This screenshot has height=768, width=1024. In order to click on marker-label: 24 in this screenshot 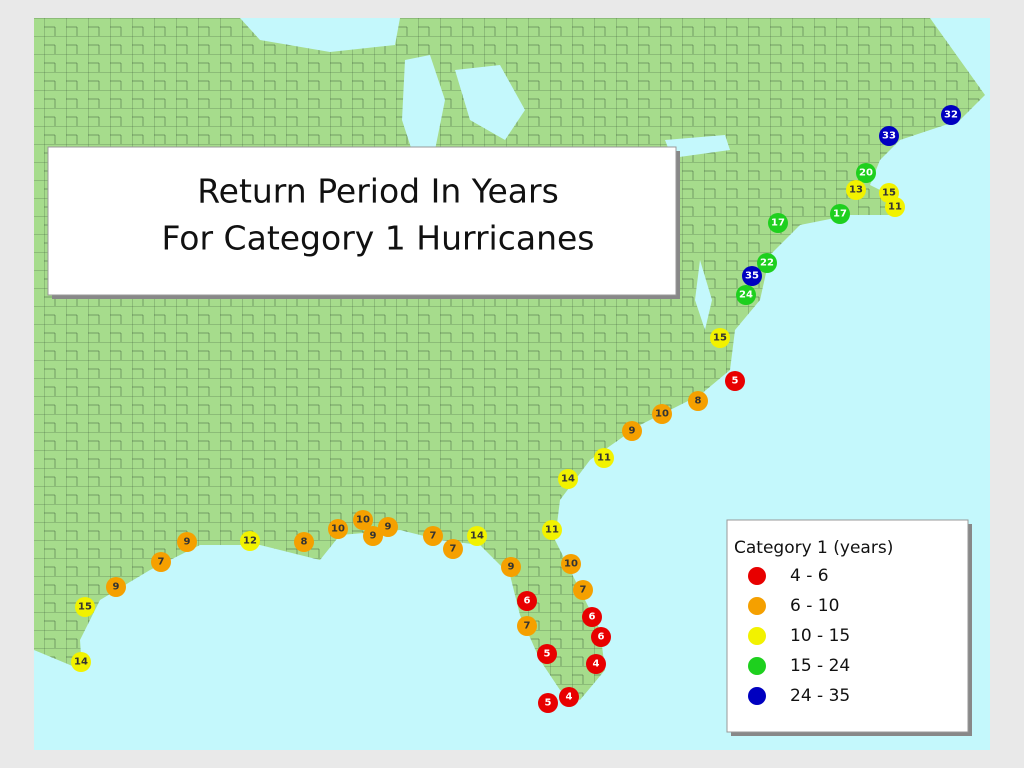, I will do `click(746, 295)`.